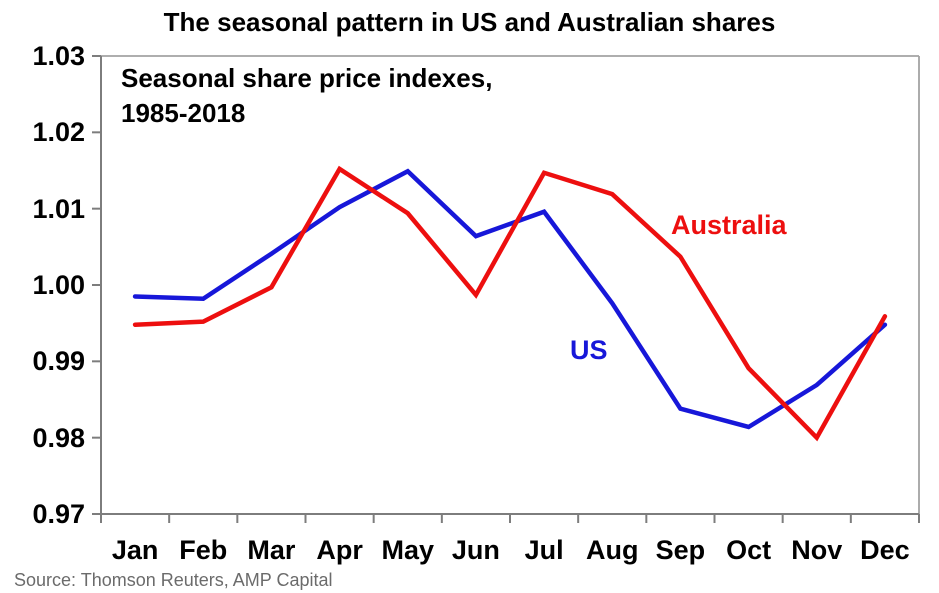  Describe the element at coordinates (173, 580) in the screenshot. I see `source-caption: Source: Thomson Reuters, AMP Capital` at that location.